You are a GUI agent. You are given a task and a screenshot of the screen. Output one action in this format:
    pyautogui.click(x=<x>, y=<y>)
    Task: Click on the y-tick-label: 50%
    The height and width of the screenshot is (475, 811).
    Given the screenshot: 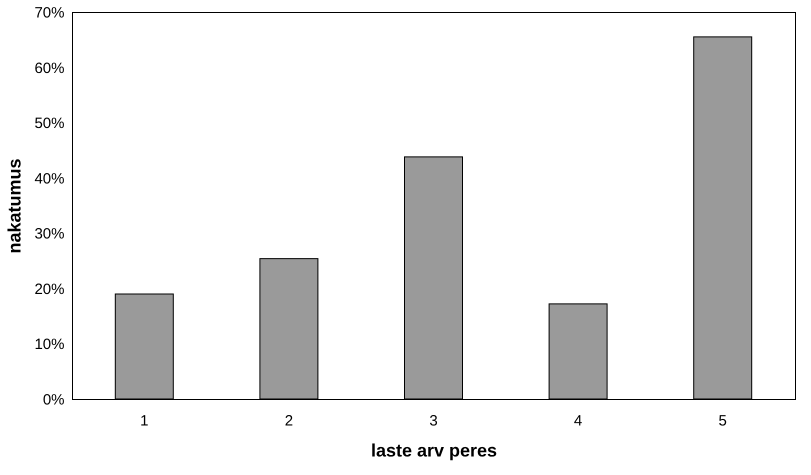 What is the action you would take?
    pyautogui.click(x=49, y=123)
    